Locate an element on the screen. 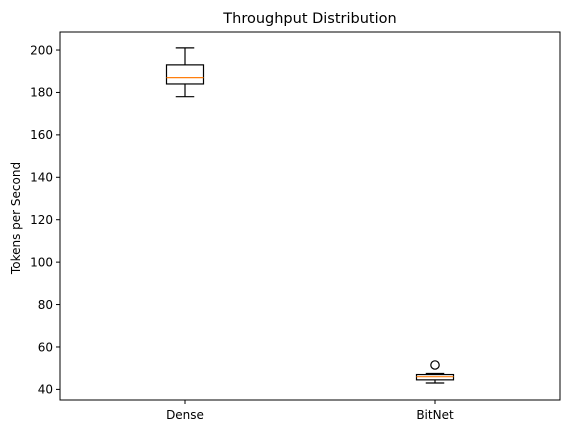  y-tick-label-120: 120 is located at coordinates (41, 220).